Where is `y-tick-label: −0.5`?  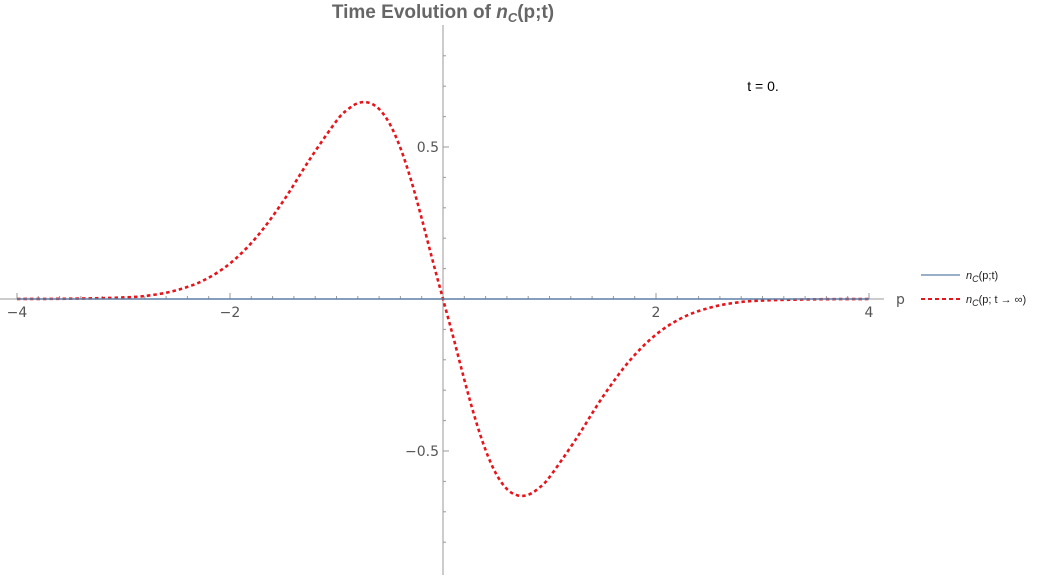
y-tick-label: −0.5 is located at coordinates (422, 452).